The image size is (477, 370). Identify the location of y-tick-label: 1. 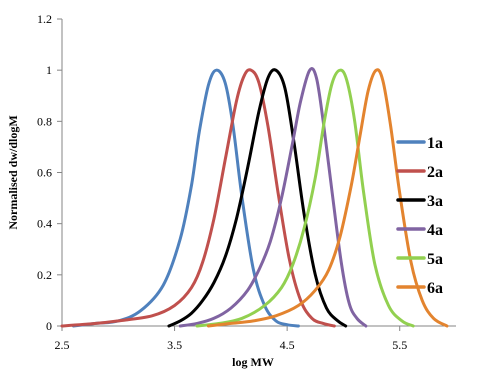
(49, 70).